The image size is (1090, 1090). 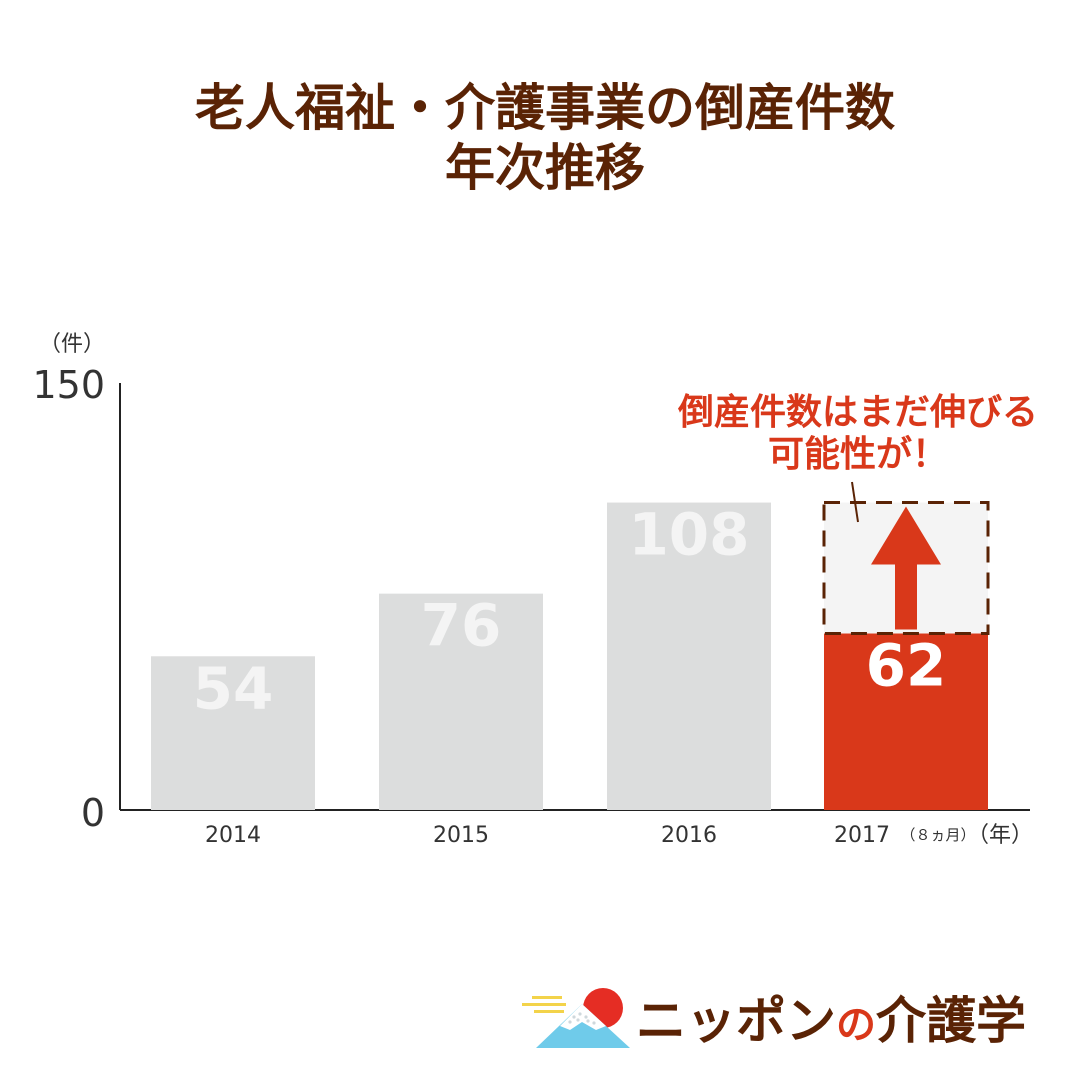 What do you see at coordinates (862, 835) in the screenshot?
I see `x-tick-label: 2017` at bounding box center [862, 835].